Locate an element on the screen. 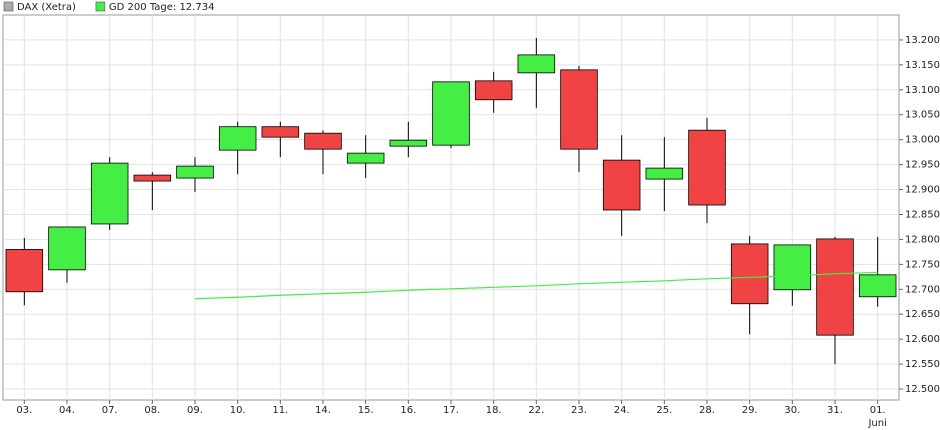 Image resolution: width=940 pixels, height=430 pixels. x-tick-label: 04. is located at coordinates (67, 410).